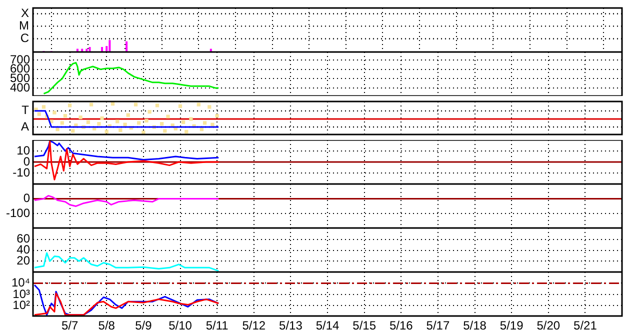  I want to click on x-tick-label: 5/12, so click(254, 325).